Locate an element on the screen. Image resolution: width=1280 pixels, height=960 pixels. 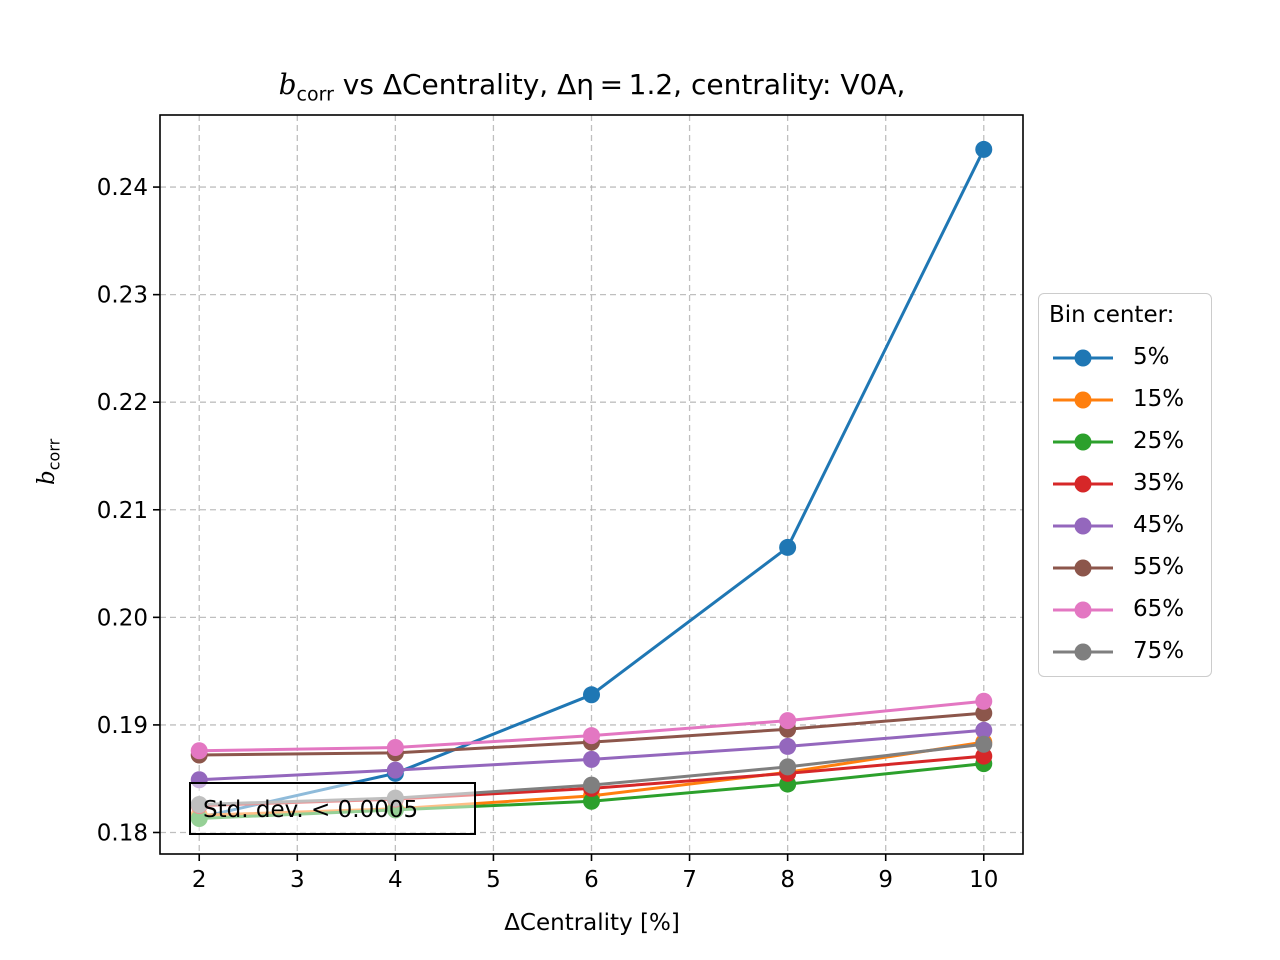
x-tick-label: 2 is located at coordinates (199, 880).